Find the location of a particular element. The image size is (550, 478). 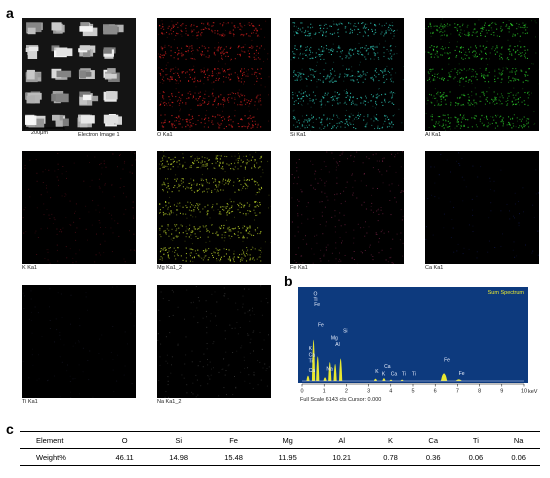

x-tick-label-0: 0 is located at coordinates (301, 392).